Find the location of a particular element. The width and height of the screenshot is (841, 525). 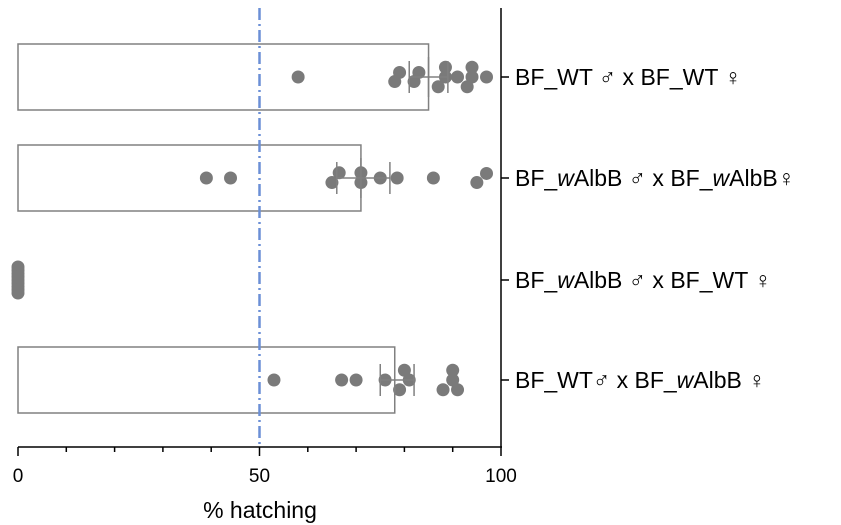

category-label-3-part-1: BF_ is located at coordinates (536, 280).